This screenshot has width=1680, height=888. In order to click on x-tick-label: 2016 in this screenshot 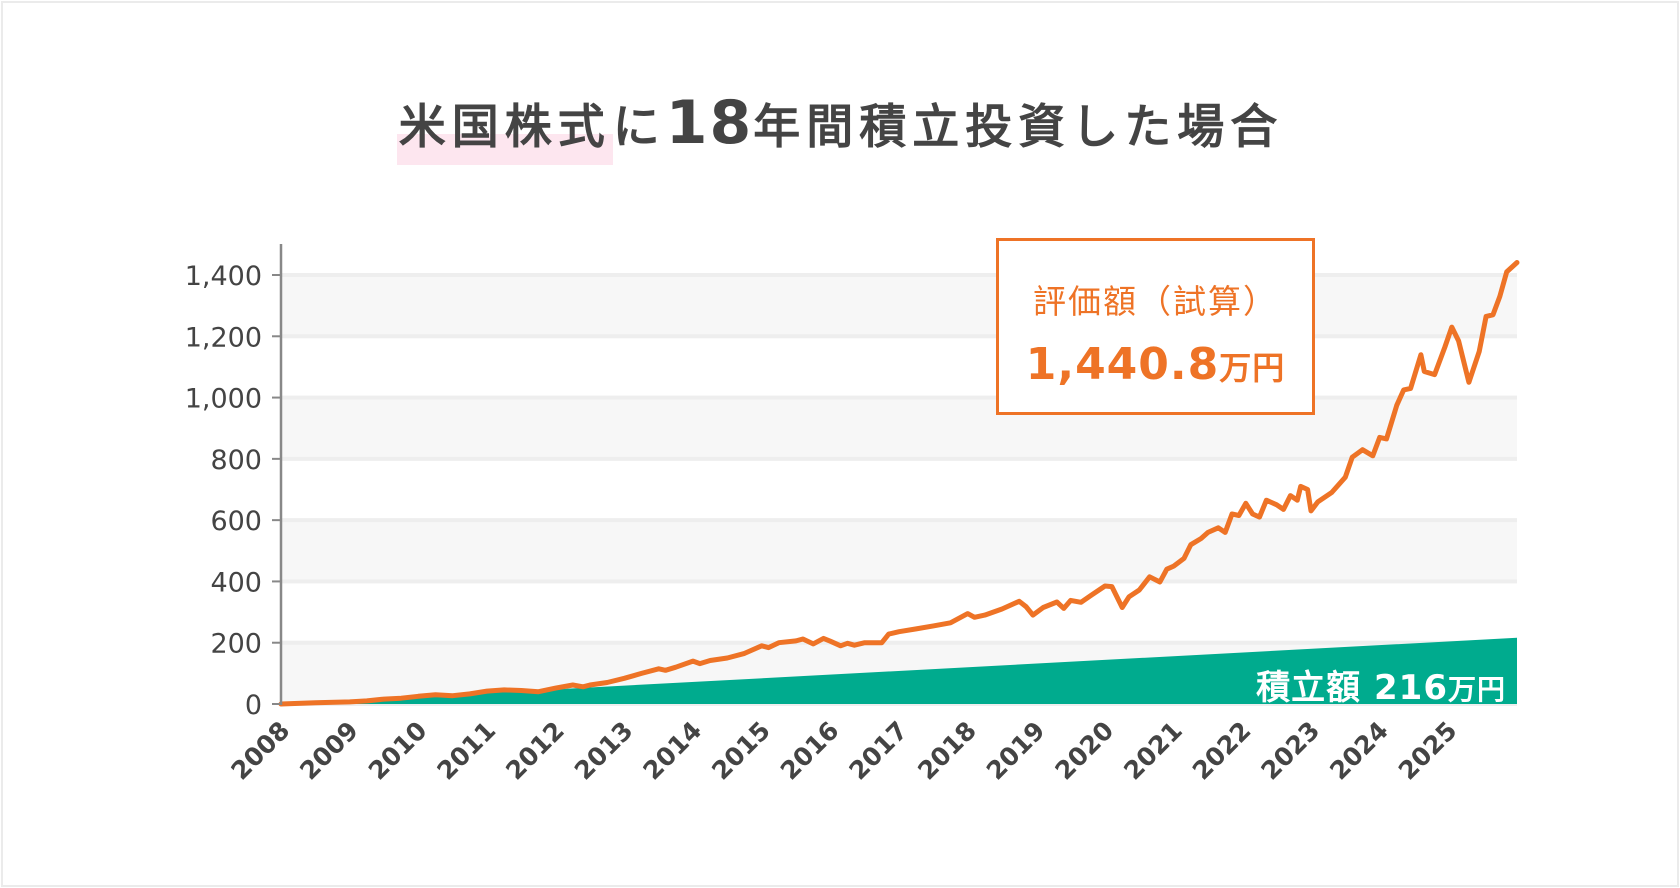, I will do `click(810, 751)`.